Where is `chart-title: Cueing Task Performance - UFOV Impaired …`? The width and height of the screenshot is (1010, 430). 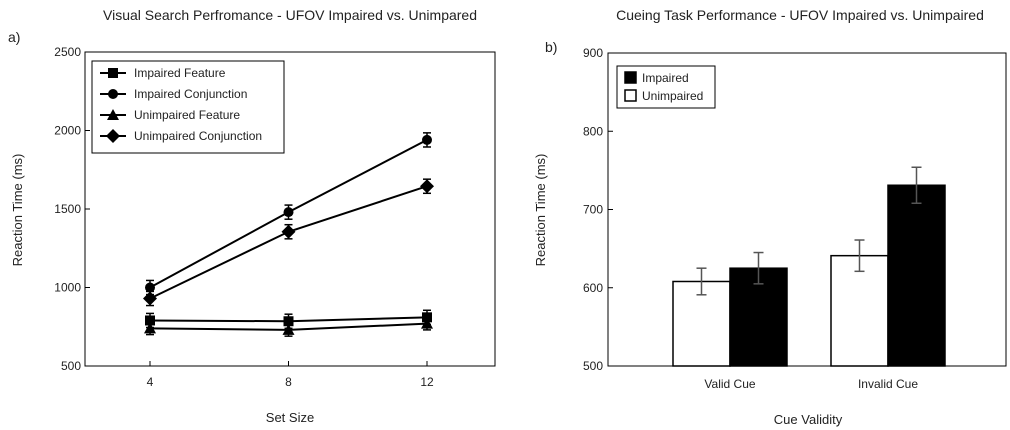 chart-title: Cueing Task Performance - UFOV Impaired … is located at coordinates (800, 15).